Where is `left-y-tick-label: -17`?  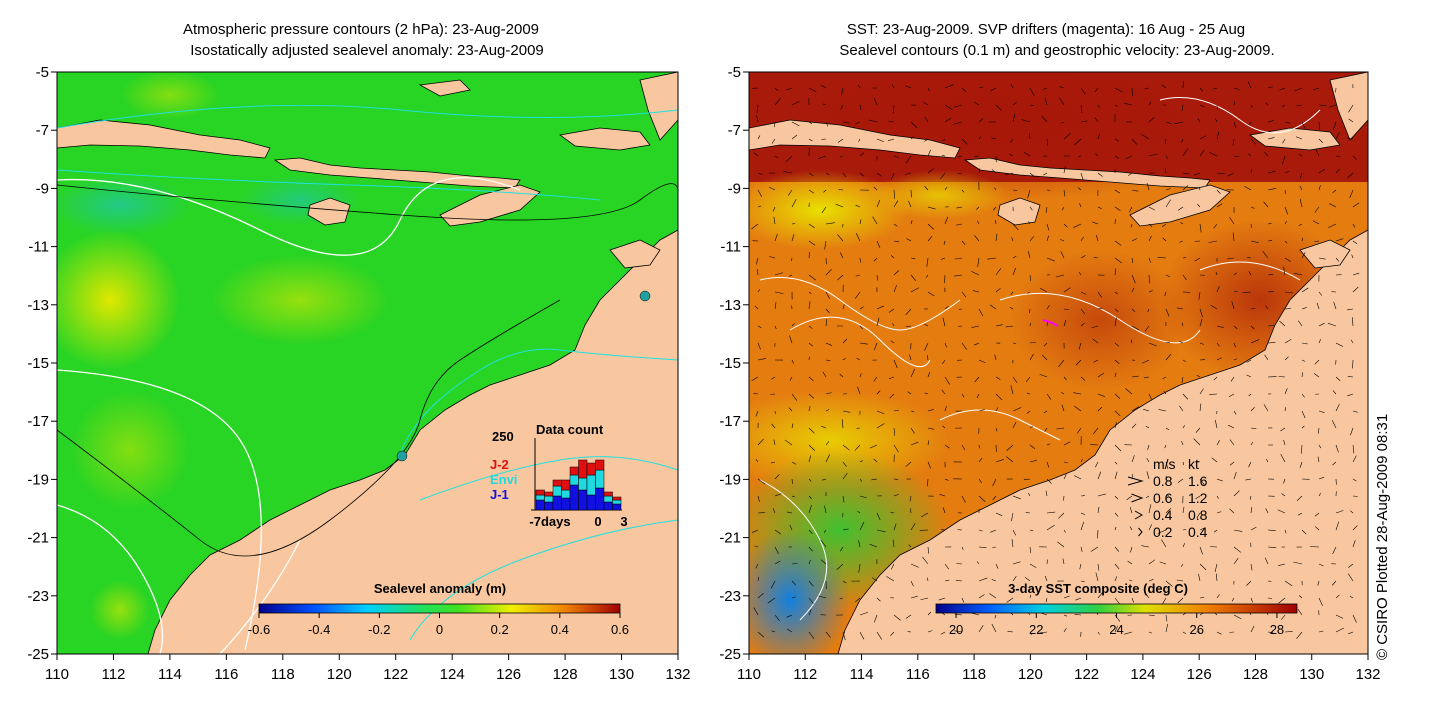
left-y-tick-label: -17 is located at coordinates (38, 421).